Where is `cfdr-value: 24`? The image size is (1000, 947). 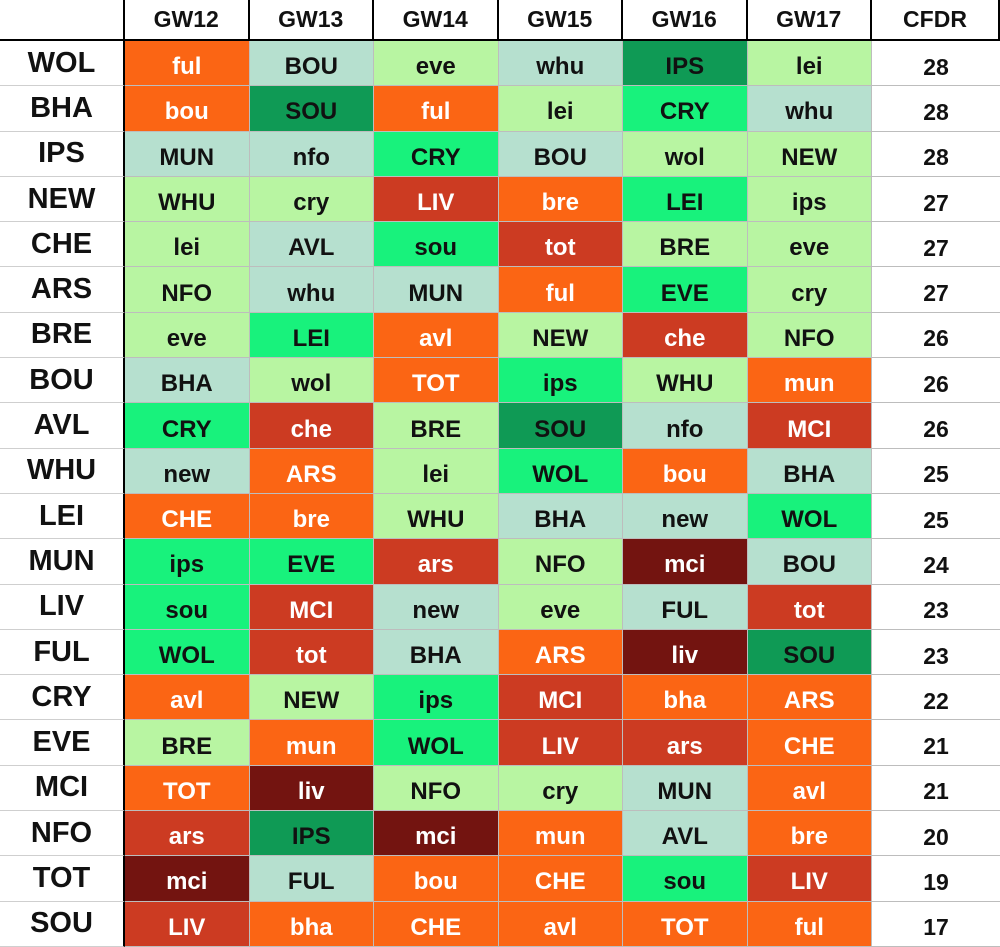 cfdr-value: 24 is located at coordinates (936, 562).